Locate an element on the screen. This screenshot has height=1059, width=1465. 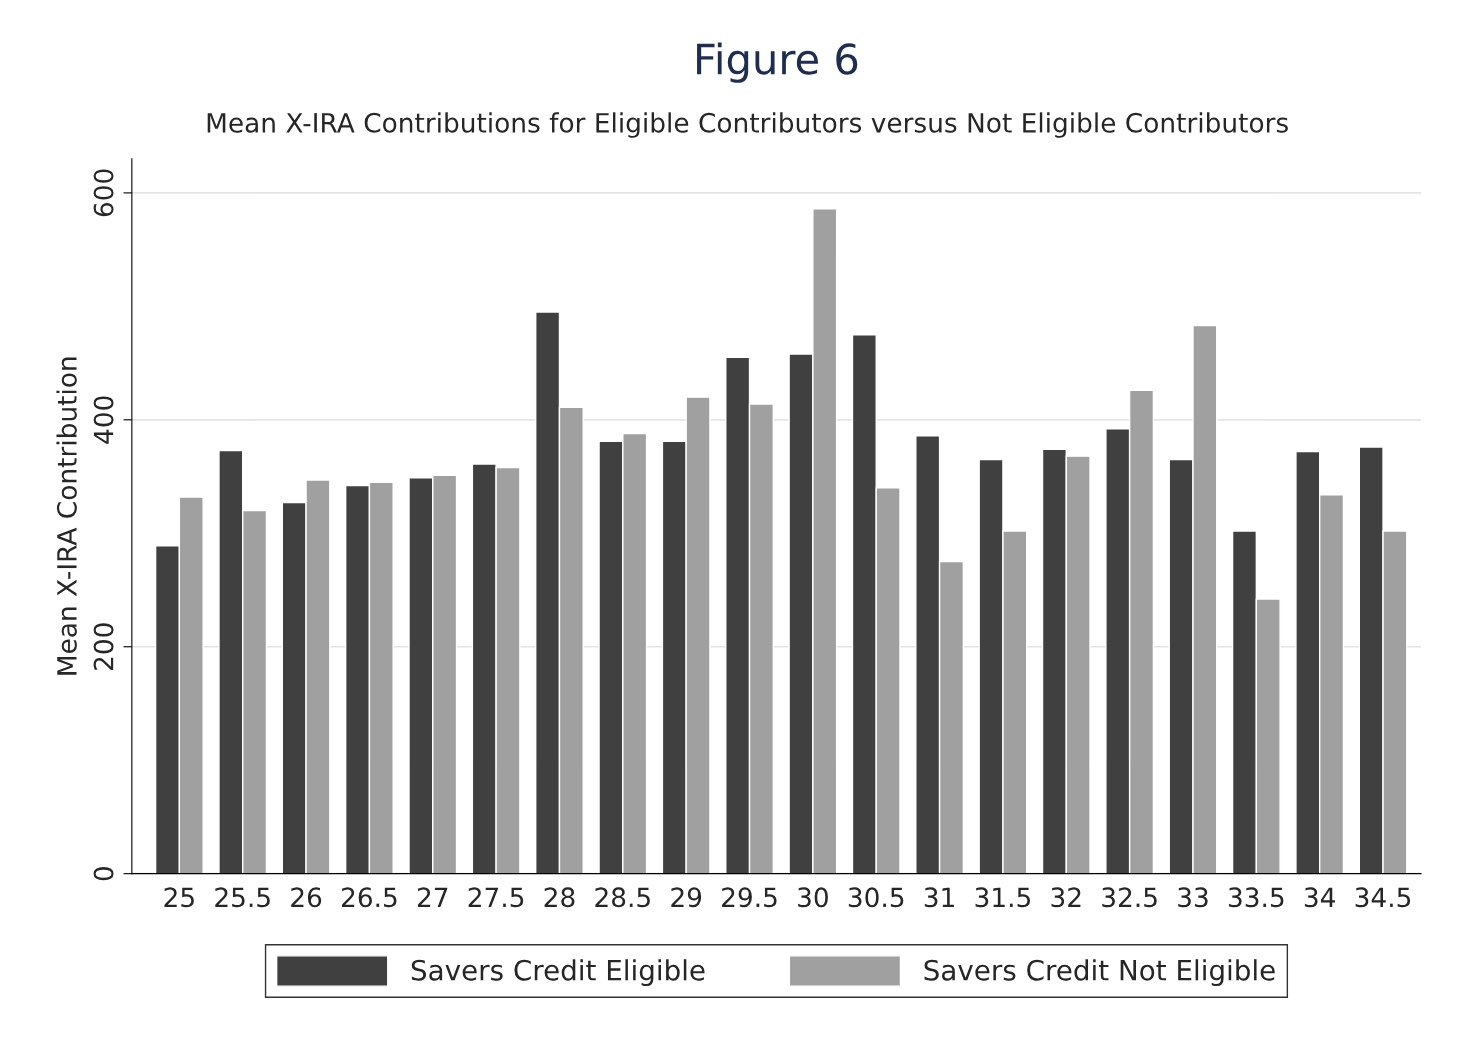
x-tick-label: 28.5 is located at coordinates (622, 897).